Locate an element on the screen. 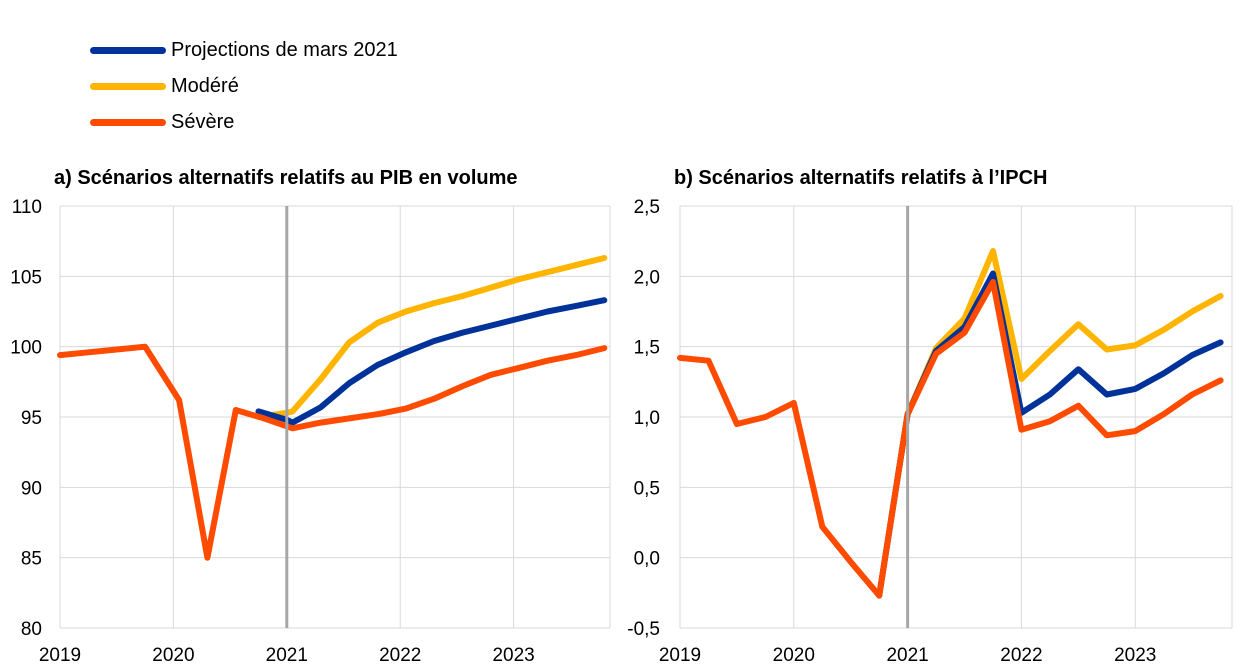 Image resolution: width=1240 pixels, height=672 pixels. legend-label-modere: Modéré is located at coordinates (205, 85).